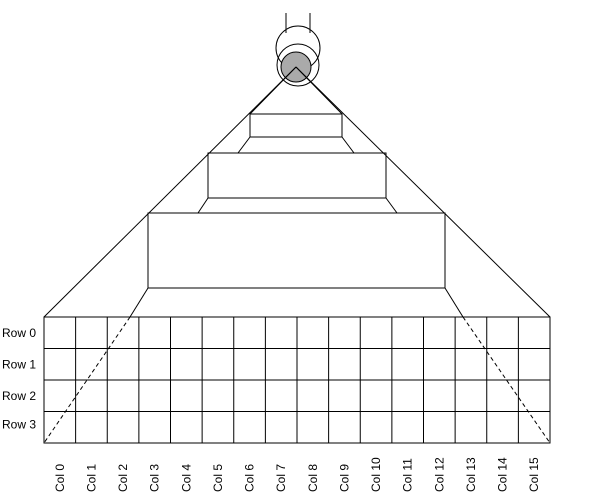 The height and width of the screenshot is (495, 600). I want to click on column-label: Col 12, so click(439, 474).